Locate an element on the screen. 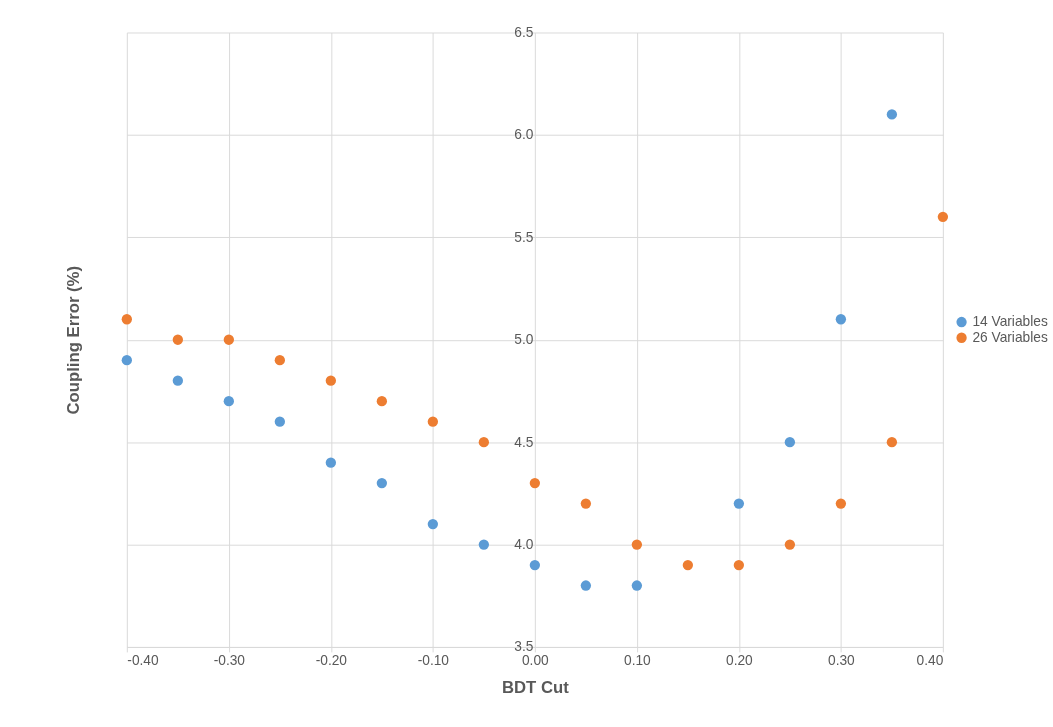 This screenshot has width=1053, height=727. y-tick-label: 6.0 is located at coordinates (524, 135).